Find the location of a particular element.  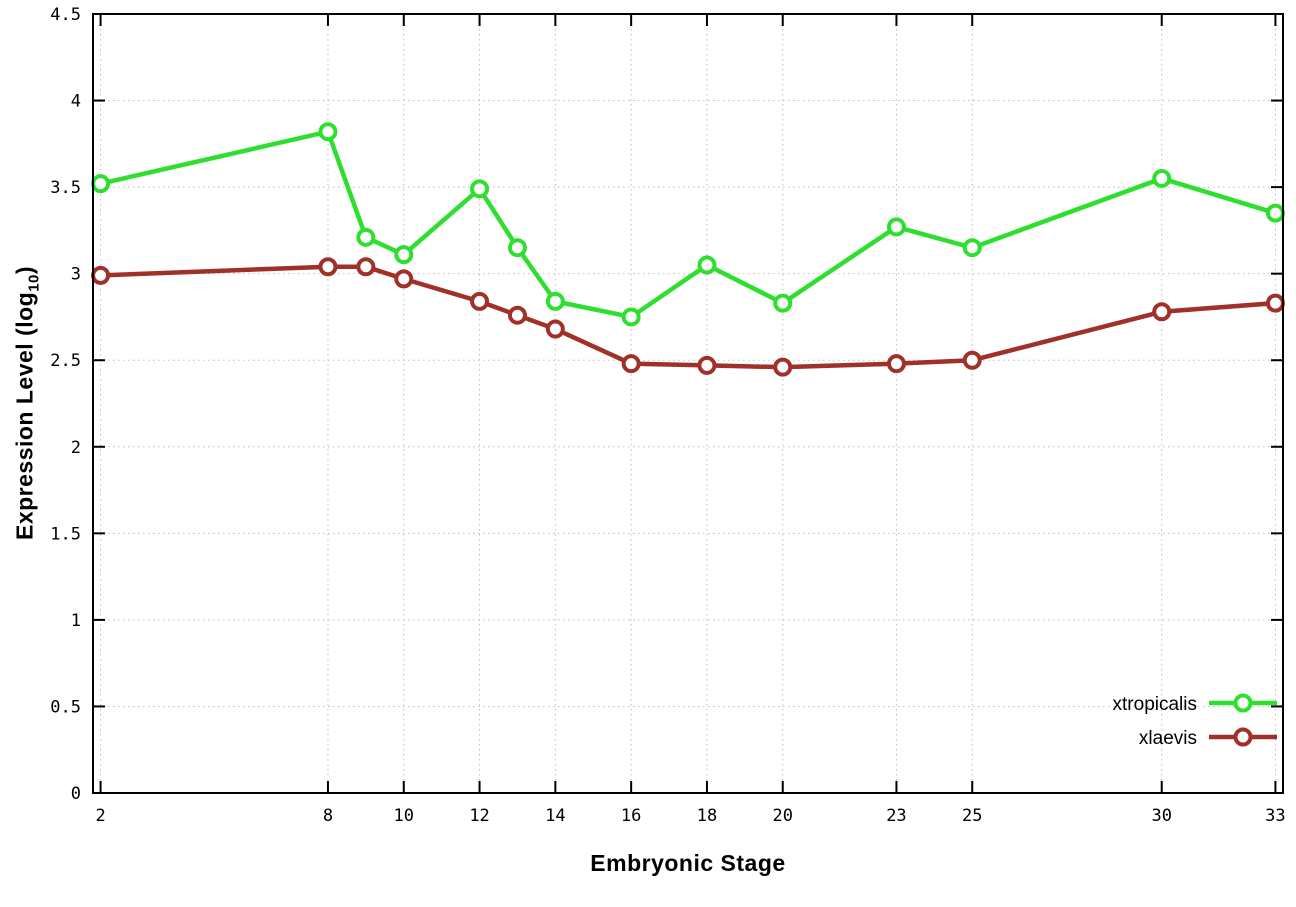

y-tick-label: 4.5 is located at coordinates (65, 15).